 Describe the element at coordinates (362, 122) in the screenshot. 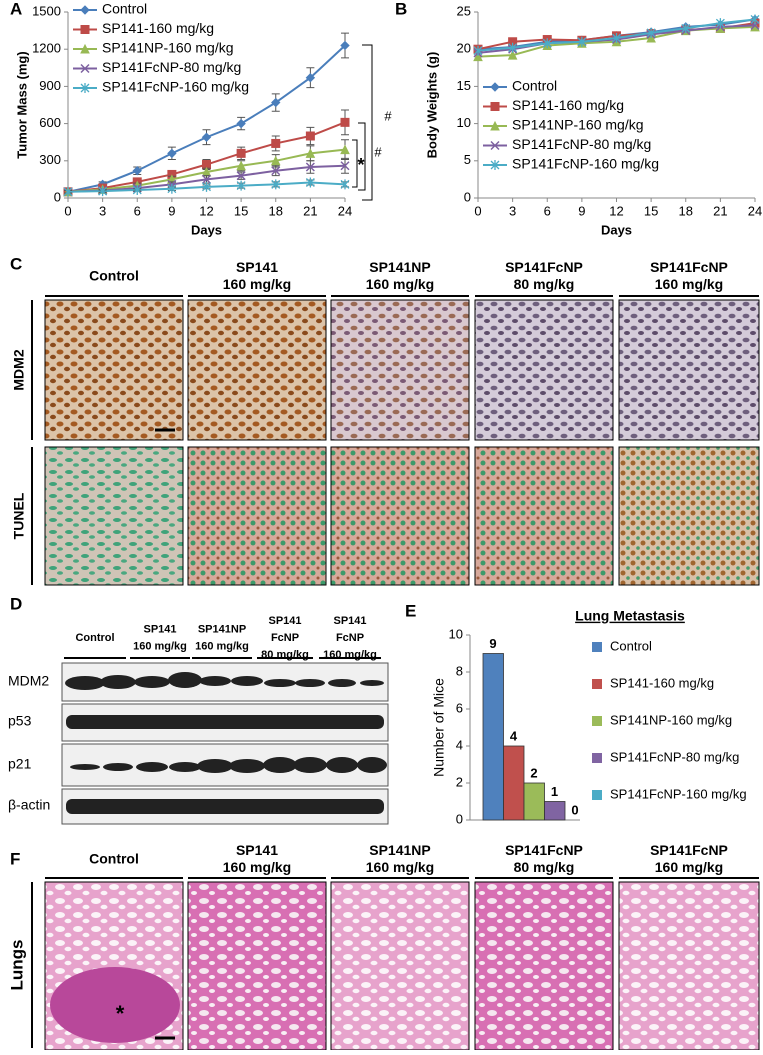

I see `significance-brackets` at that location.